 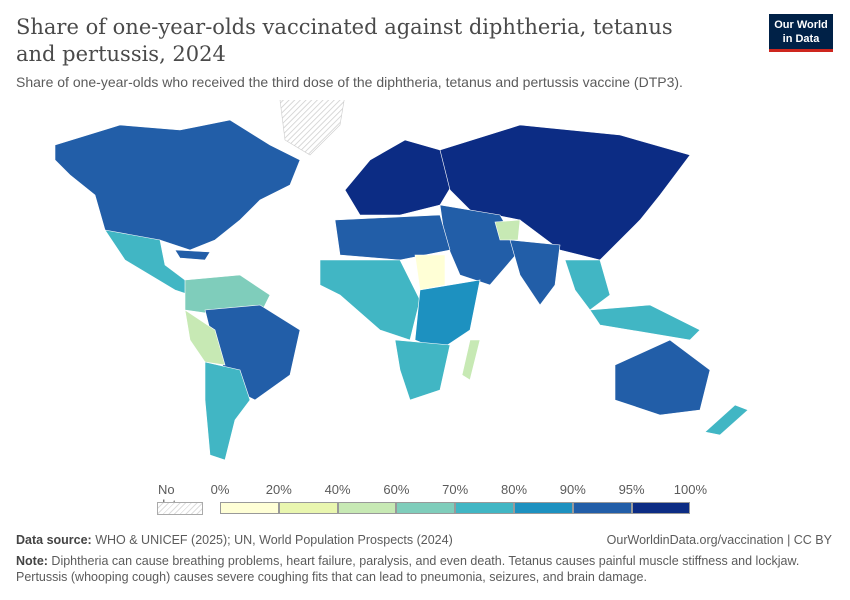 I want to click on legend-tick: 90%, so click(x=572, y=489).